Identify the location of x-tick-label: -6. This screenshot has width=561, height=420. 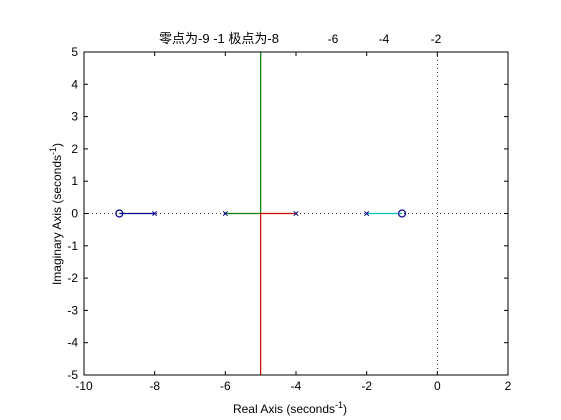
(225, 386).